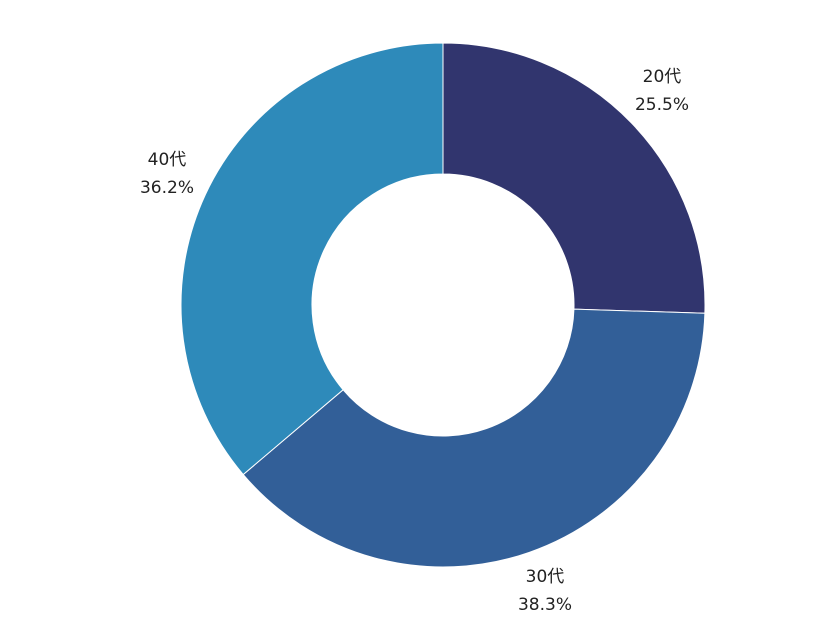  I want to click on slice-label-1: 30代, so click(545, 577).